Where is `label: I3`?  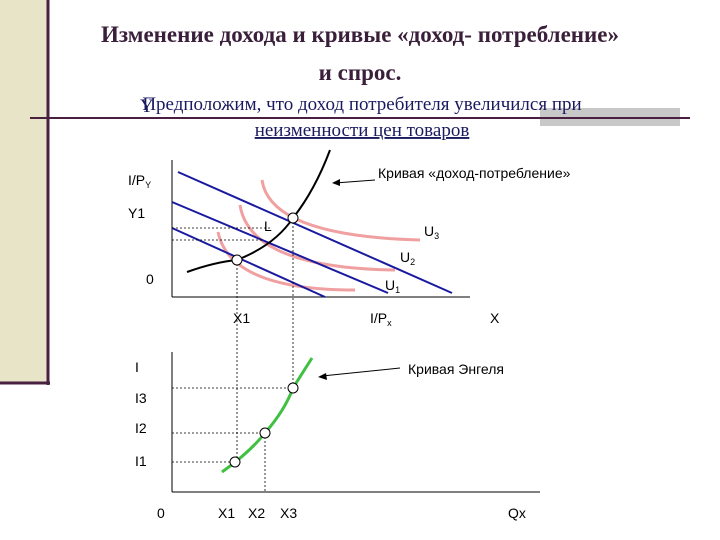
label: I3 is located at coordinates (141, 398).